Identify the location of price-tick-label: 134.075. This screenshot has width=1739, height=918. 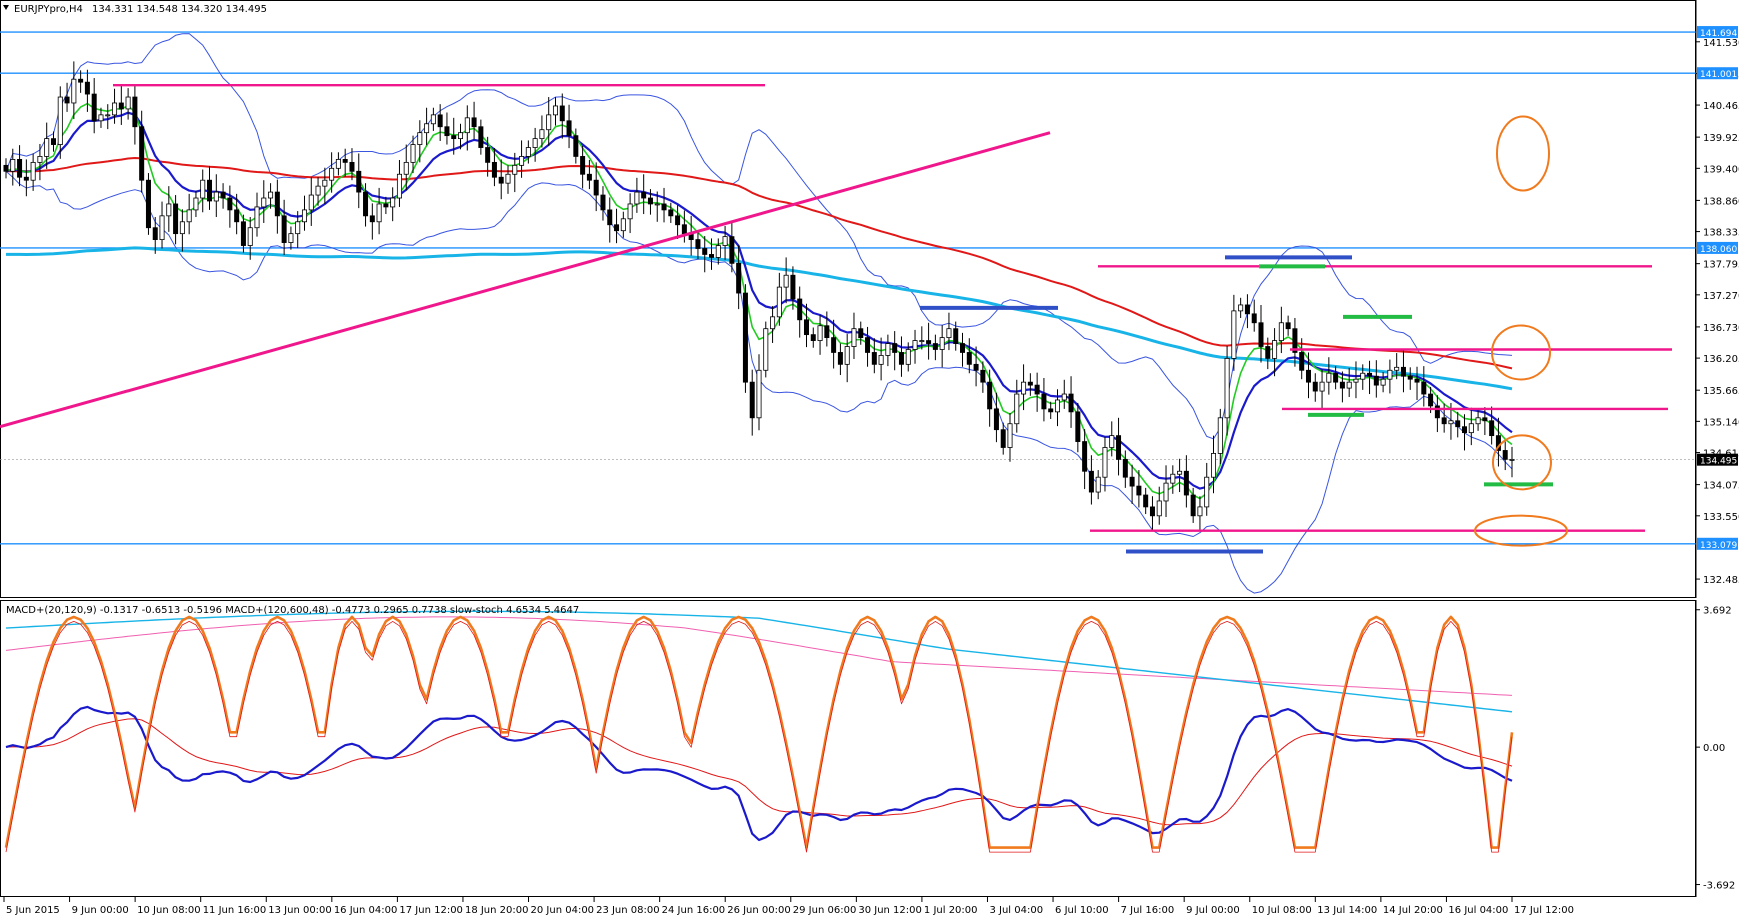
(1721, 486).